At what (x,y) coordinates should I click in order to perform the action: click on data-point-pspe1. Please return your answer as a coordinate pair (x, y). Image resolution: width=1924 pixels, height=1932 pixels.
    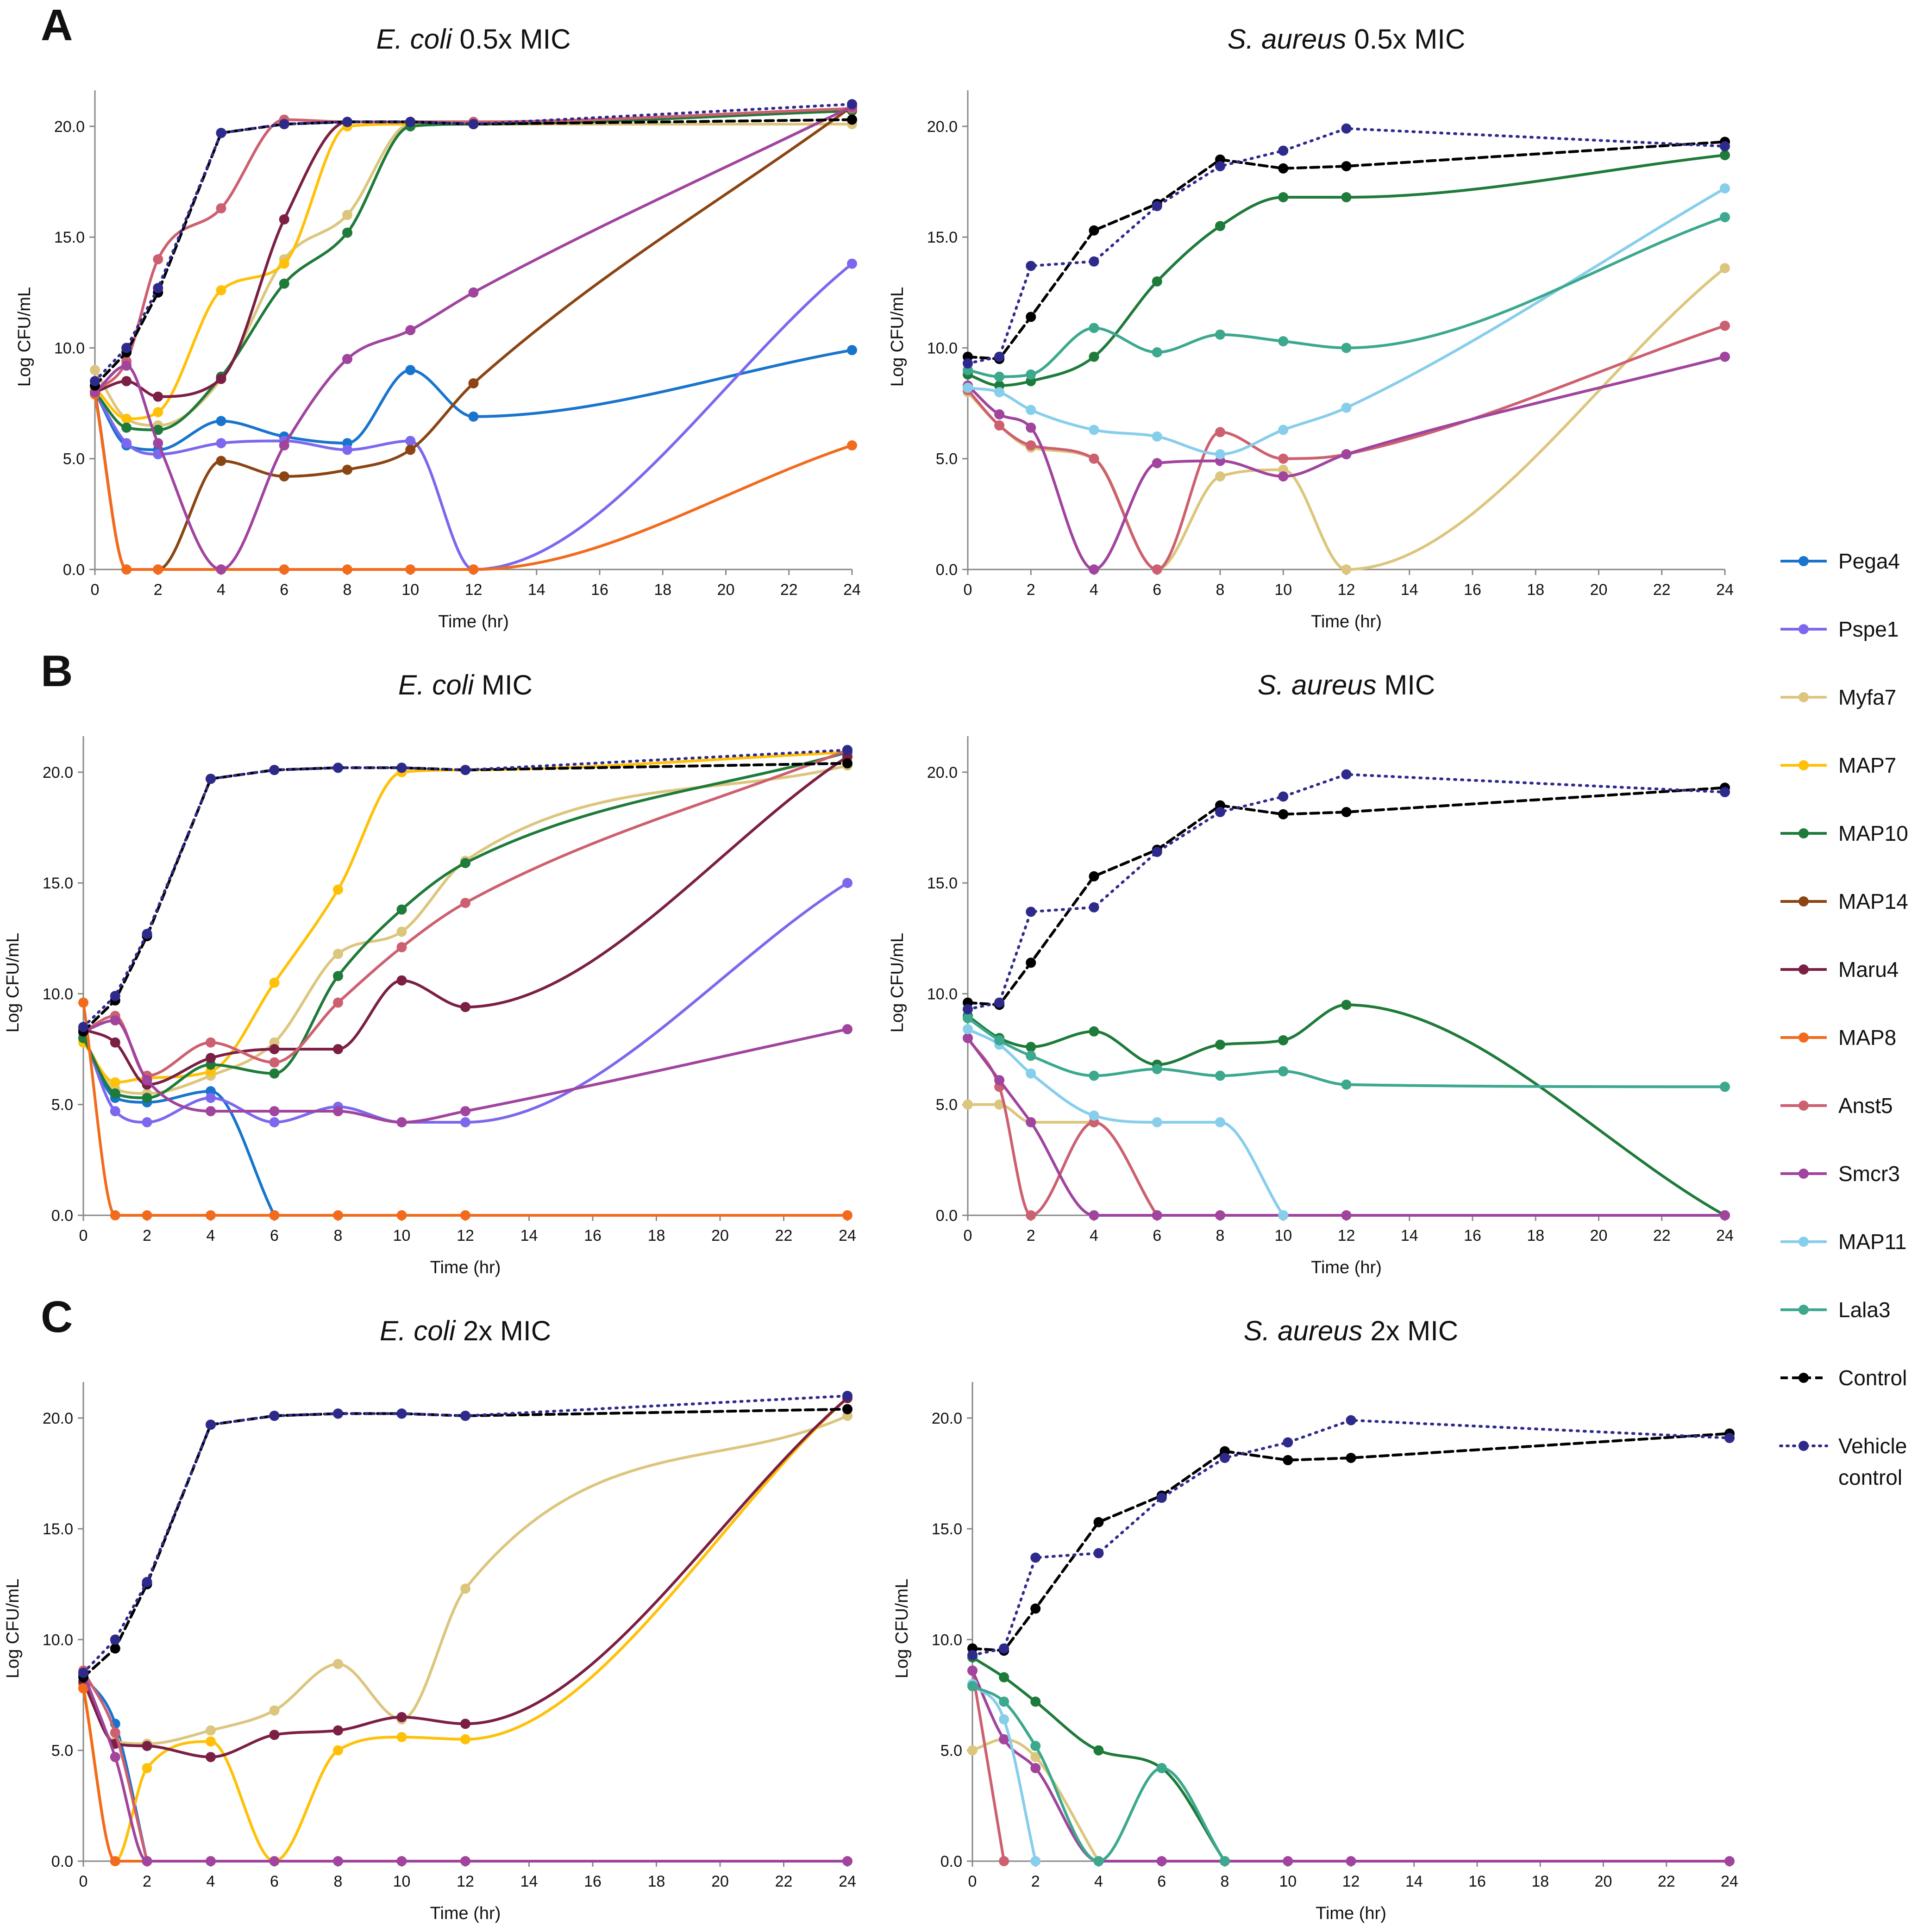
    Looking at the image, I should click on (852, 263).